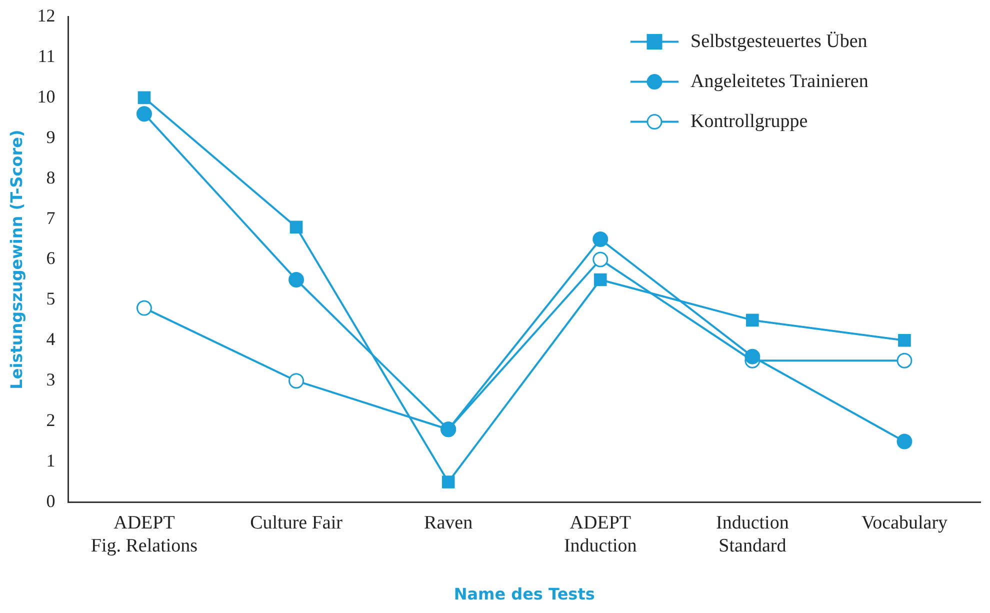 Image resolution: width=990 pixels, height=613 pixels. Describe the element at coordinates (904, 523) in the screenshot. I see `x-tick-label: Vocabulary` at that location.